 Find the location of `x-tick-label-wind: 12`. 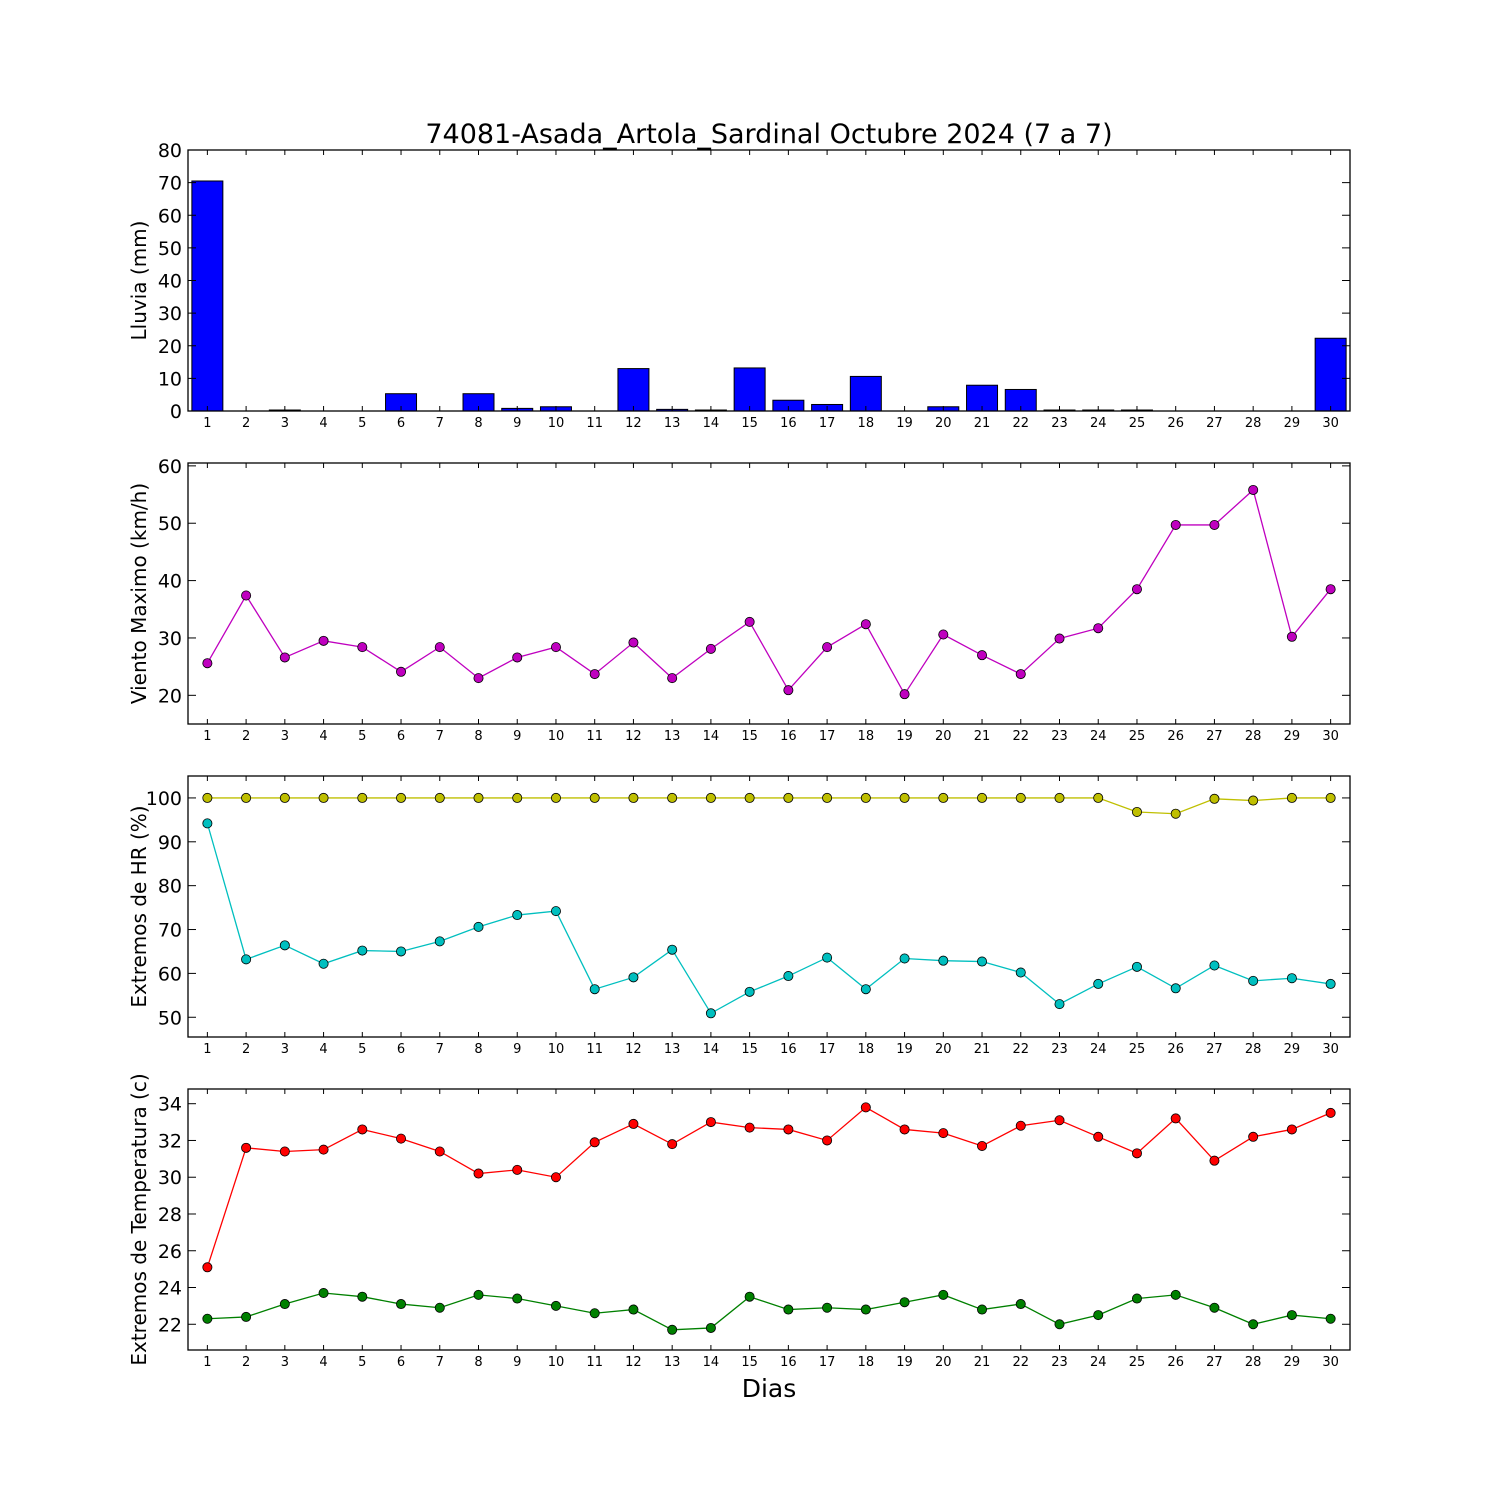

x-tick-label-wind: 12 is located at coordinates (633, 736).